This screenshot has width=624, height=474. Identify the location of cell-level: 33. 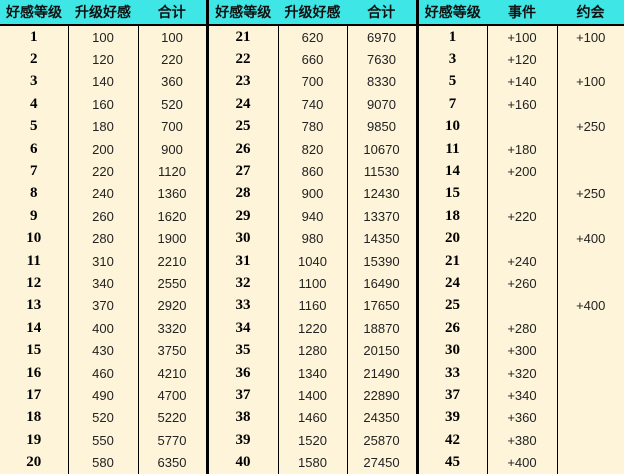
(451, 373).